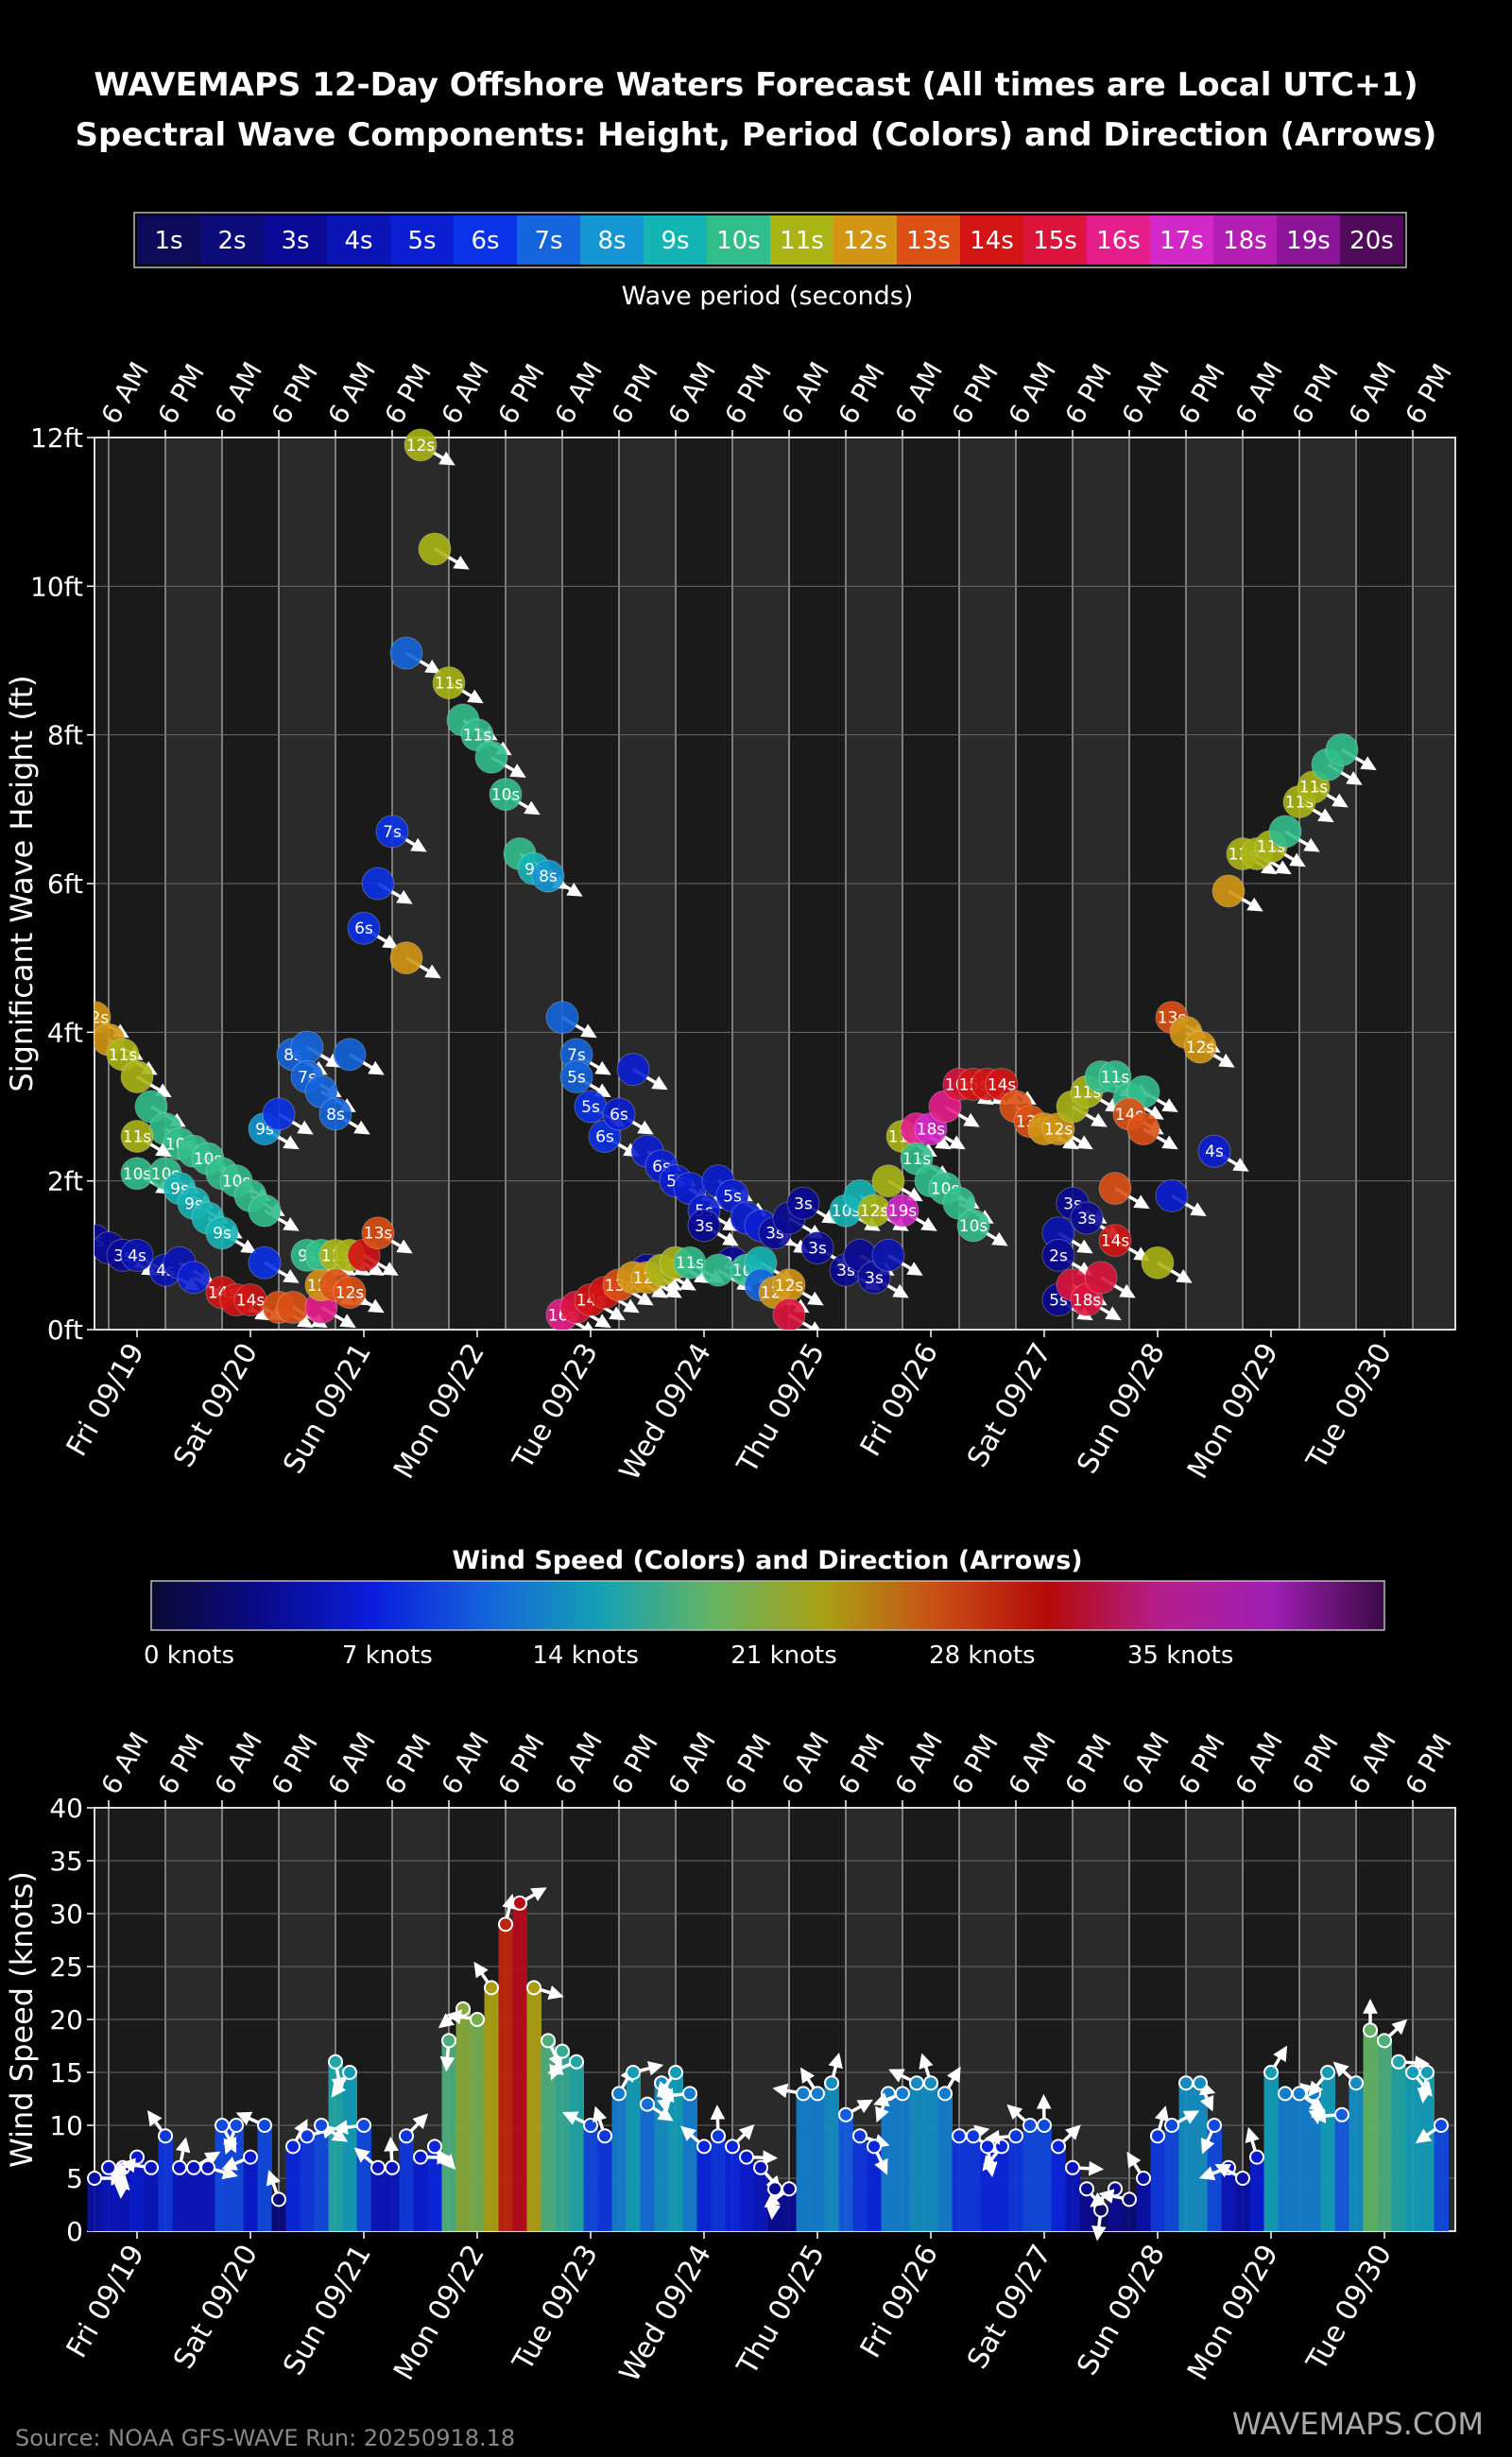  Describe the element at coordinates (665, 2314) in the screenshot. I see `wind-day-label: Wed 09/24` at that location.